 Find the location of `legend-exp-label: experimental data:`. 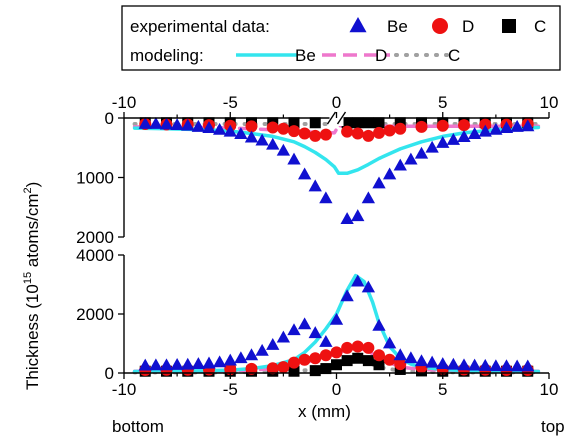

legend-exp-label: experimental data: is located at coordinates (200, 26).